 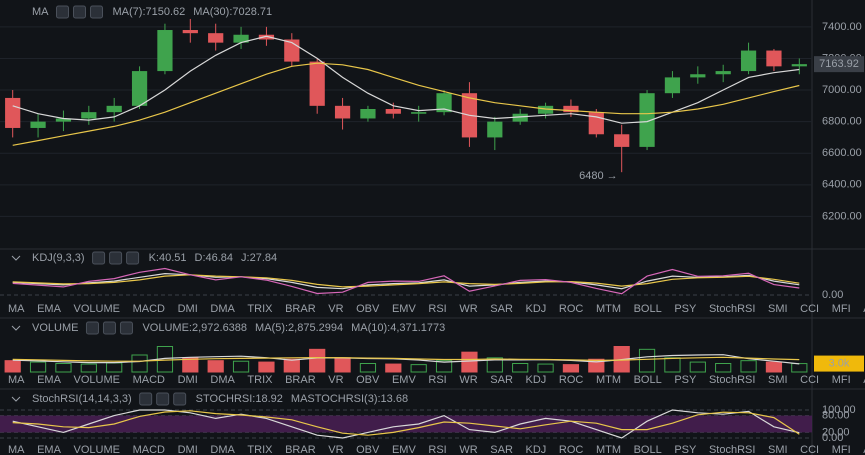 What do you see at coordinates (58, 258) in the screenshot?
I see `panel-title: KDJ(9,3,3)` at bounding box center [58, 258].